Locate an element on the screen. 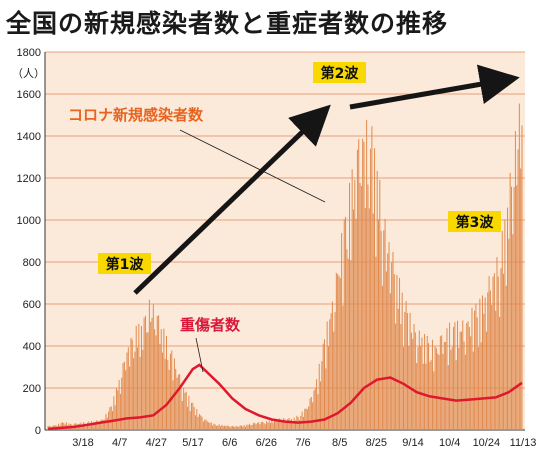 The height and width of the screenshot is (455, 550). x-tick-label: 3/18 is located at coordinates (82, 443).